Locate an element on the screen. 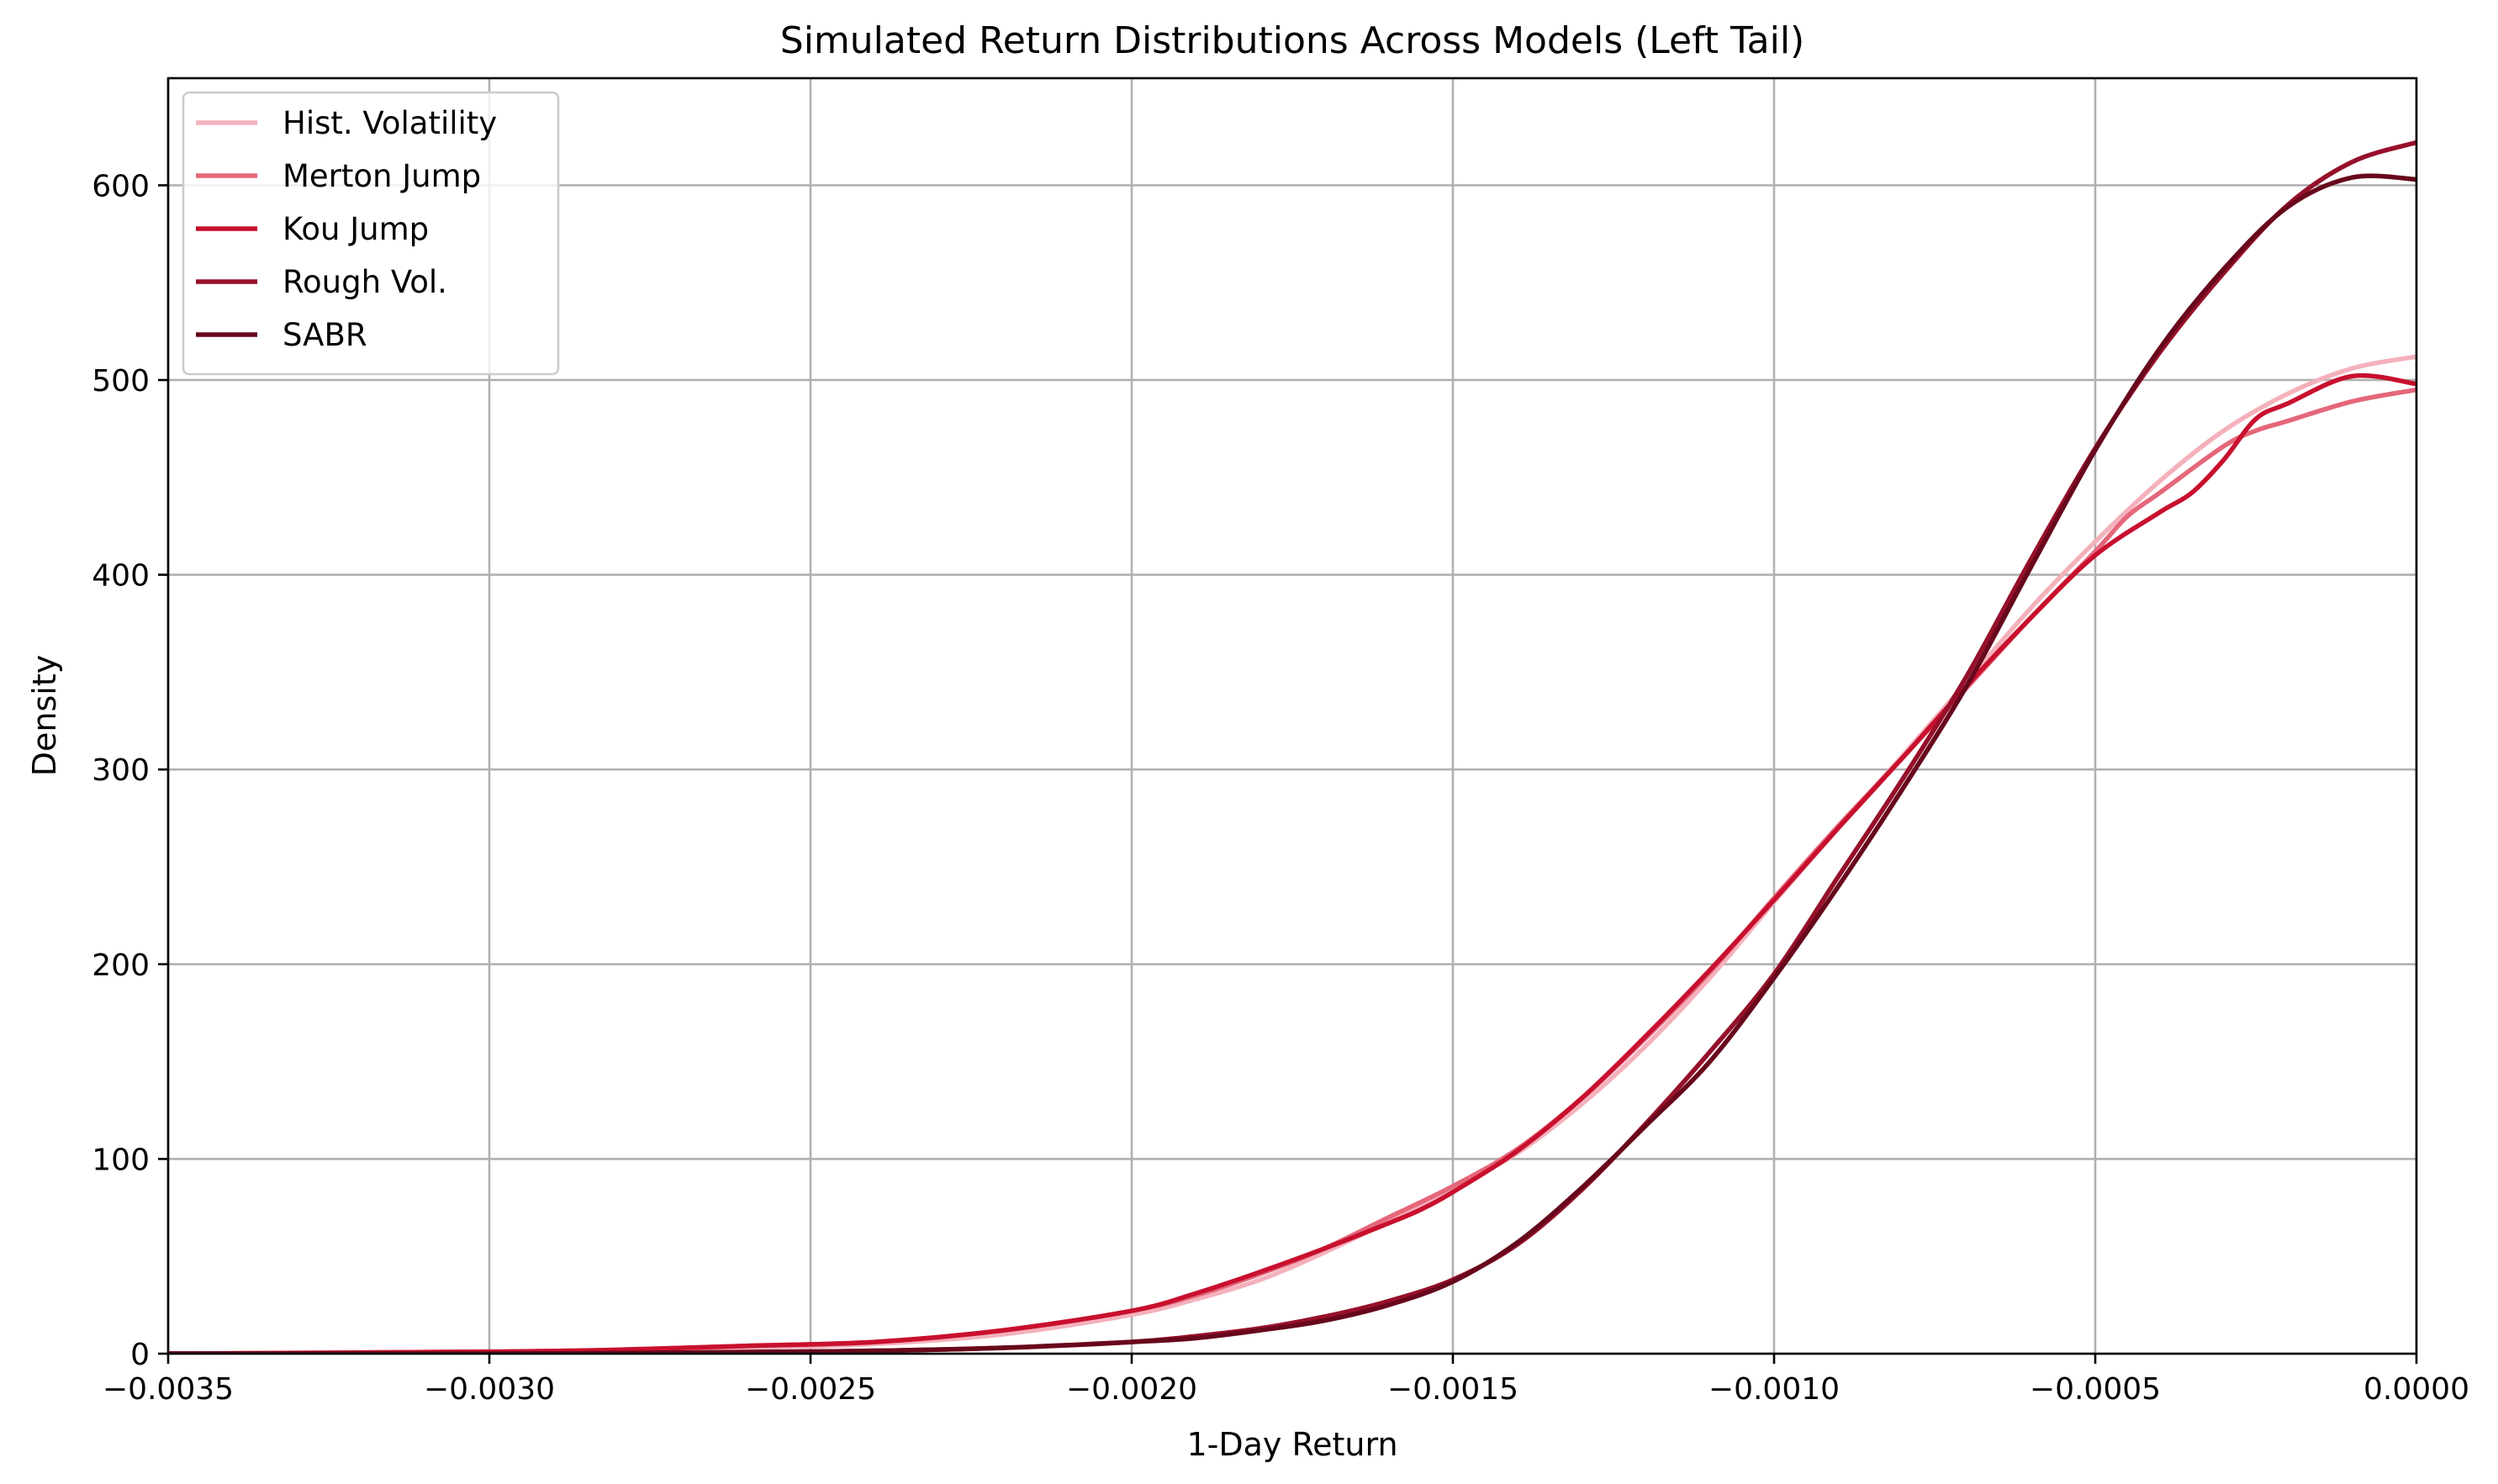 The width and height of the screenshot is (2498, 1484). legend-label-kou-jump: Kou Jump is located at coordinates (356, 229).